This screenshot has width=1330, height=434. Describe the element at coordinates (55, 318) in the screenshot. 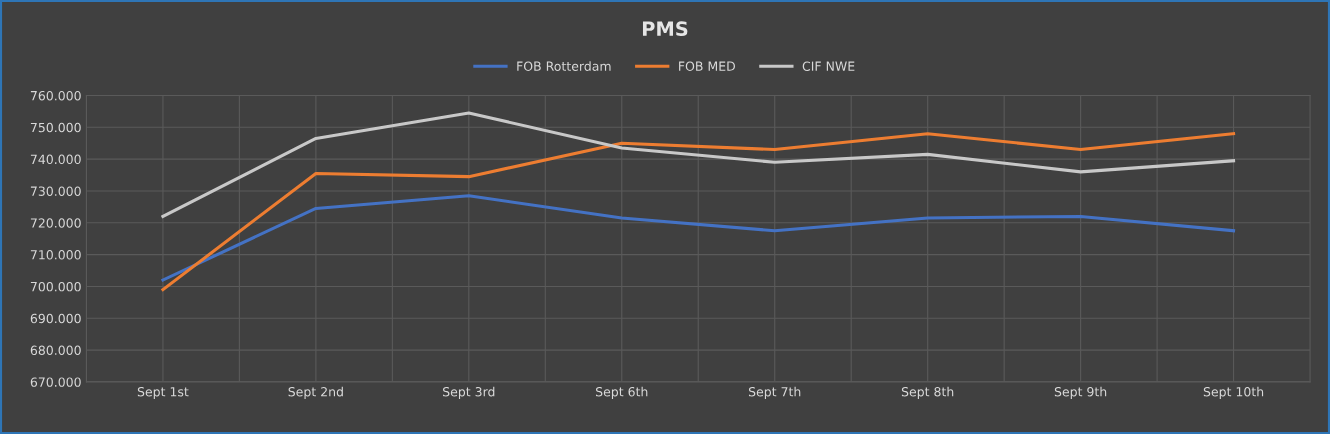

I see `y-tick-label: 690.000` at that location.